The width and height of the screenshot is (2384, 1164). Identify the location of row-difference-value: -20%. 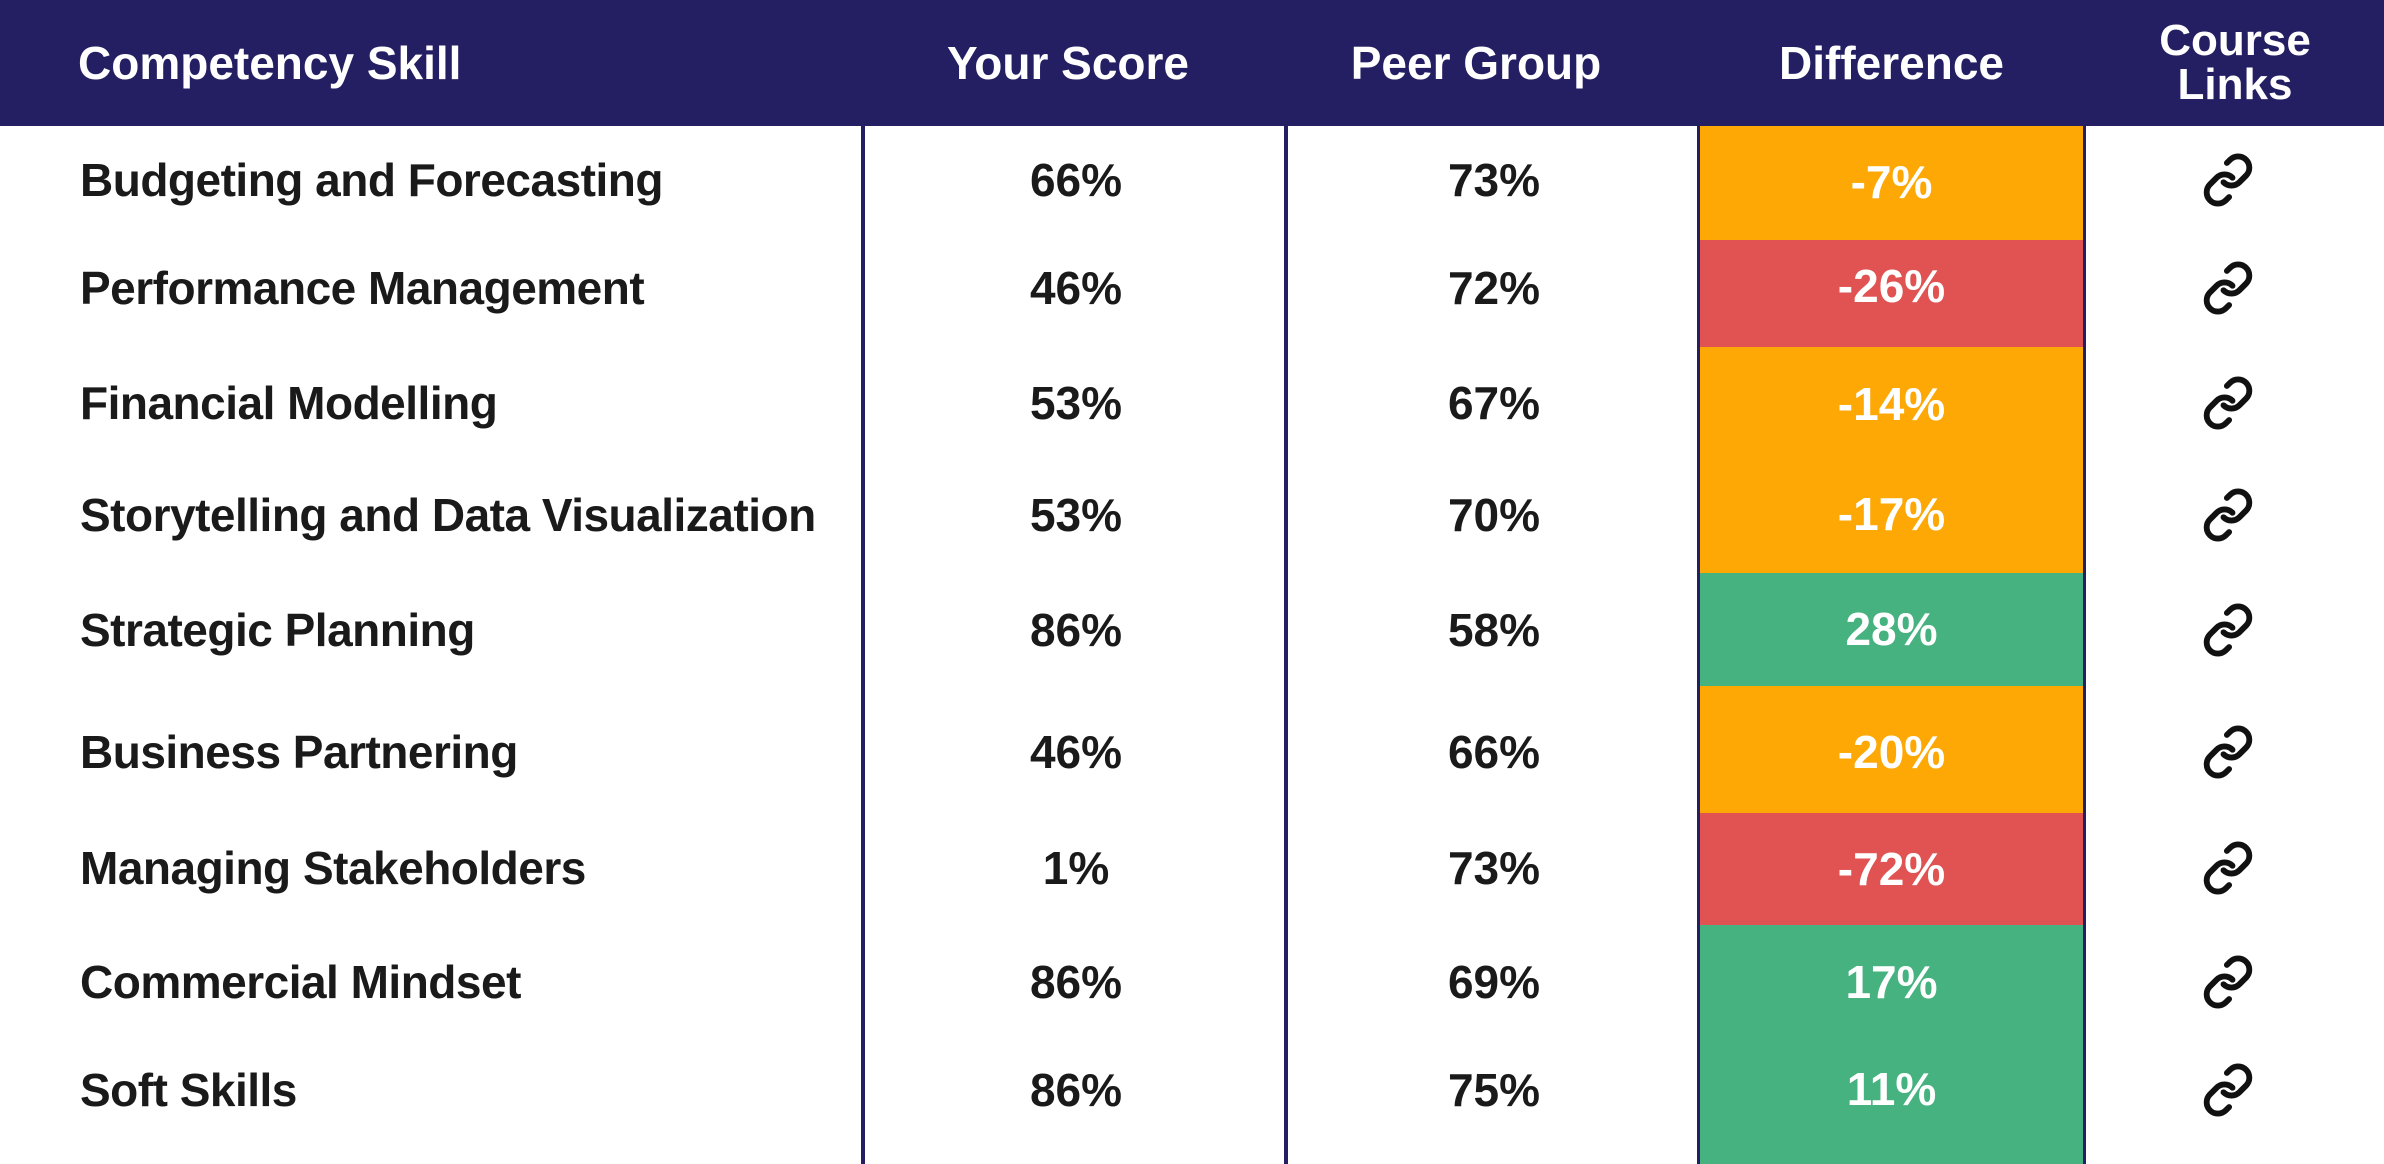
(1891, 752).